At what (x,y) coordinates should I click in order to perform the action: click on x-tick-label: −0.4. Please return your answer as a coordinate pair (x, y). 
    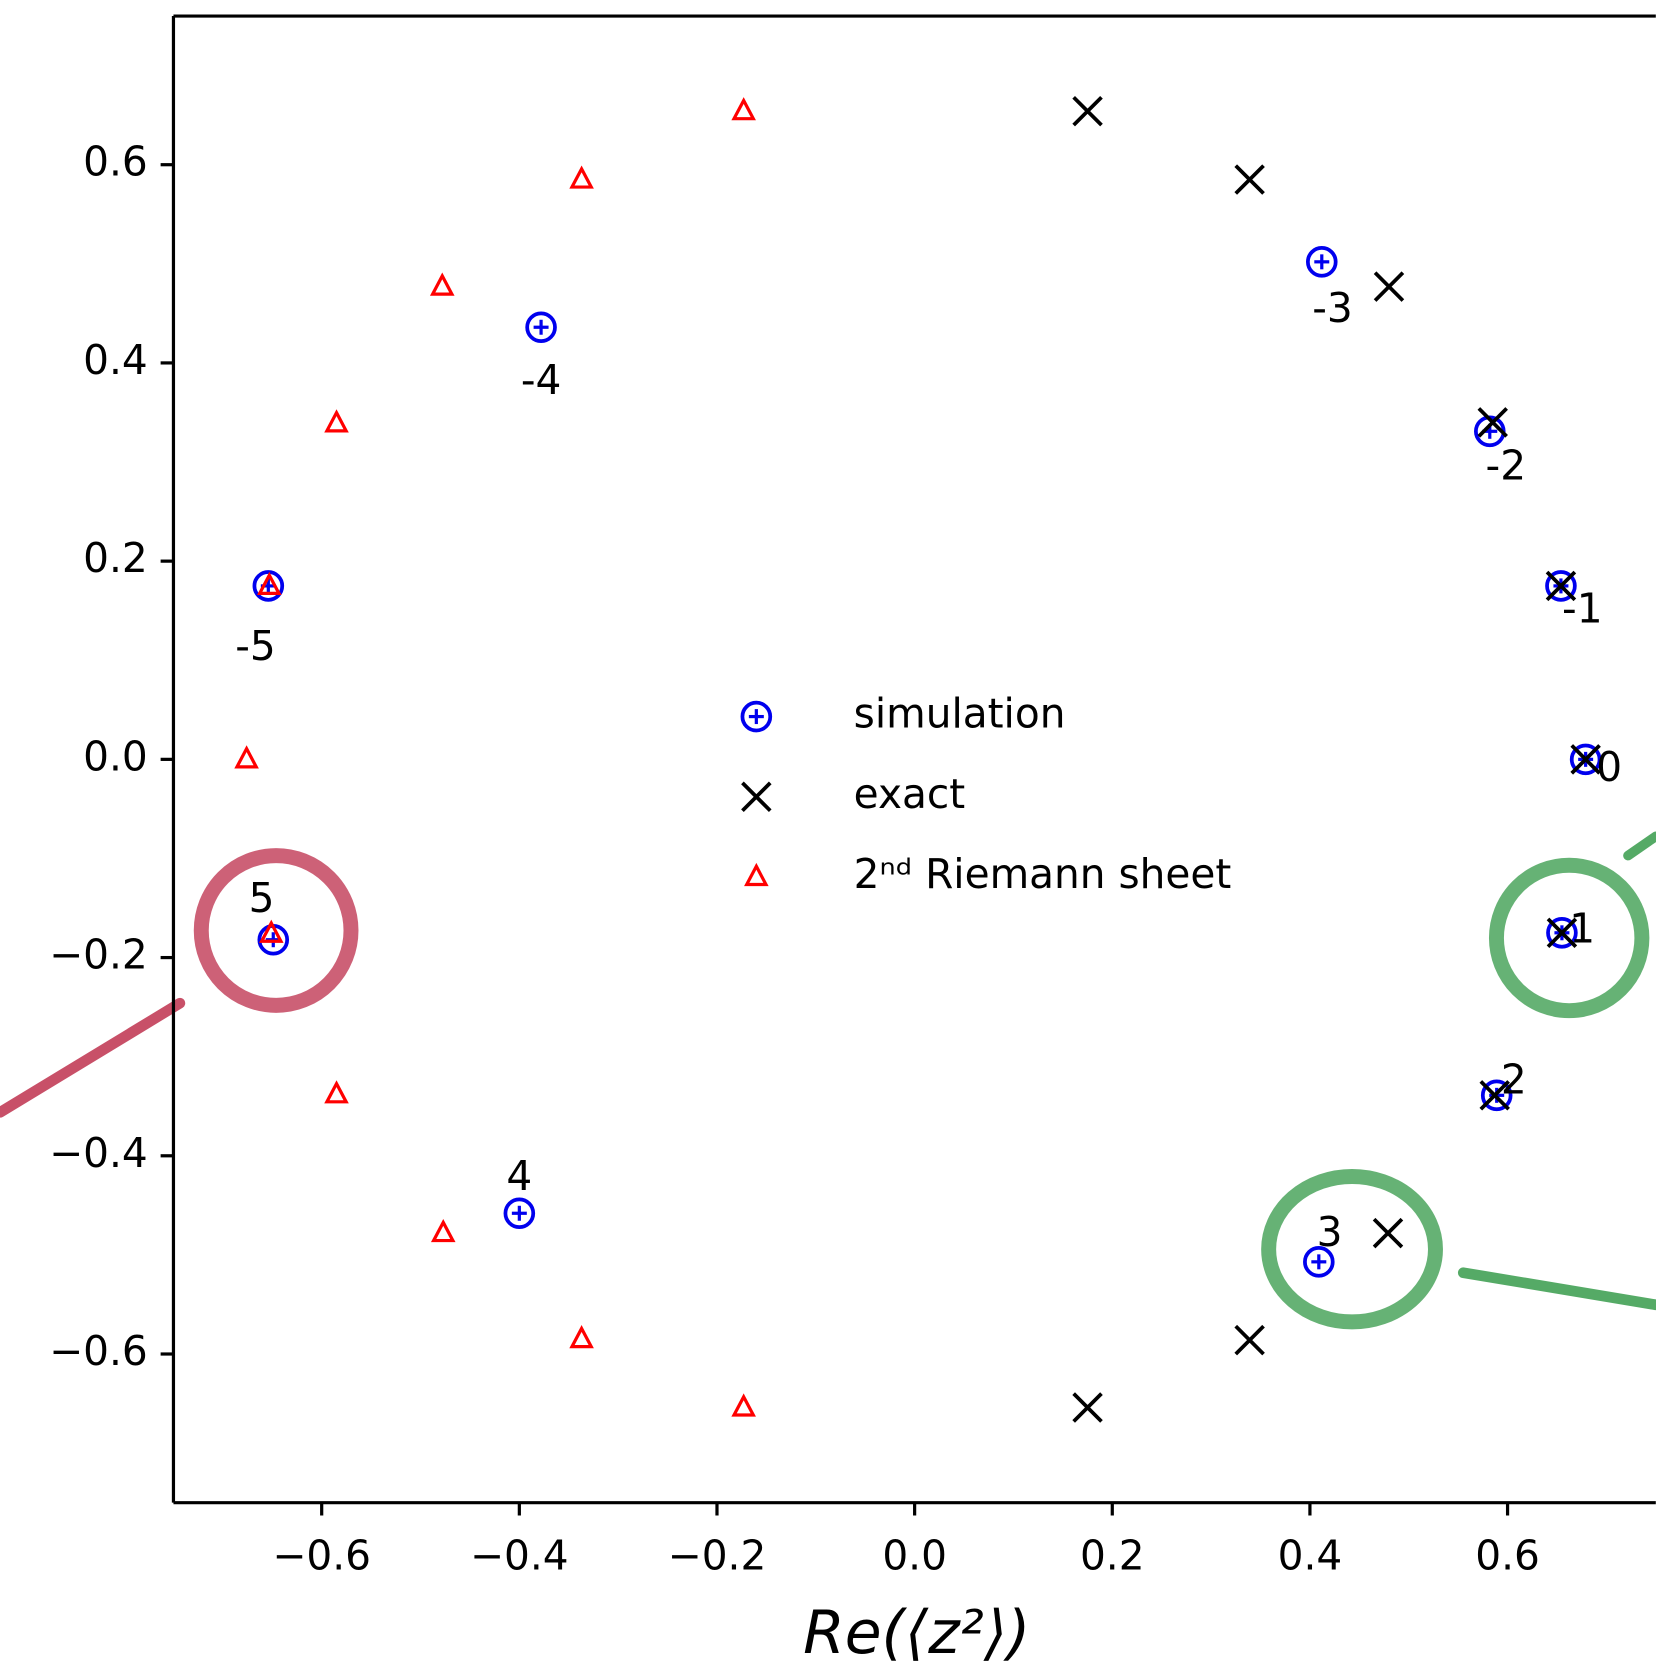
    Looking at the image, I should click on (519, 1555).